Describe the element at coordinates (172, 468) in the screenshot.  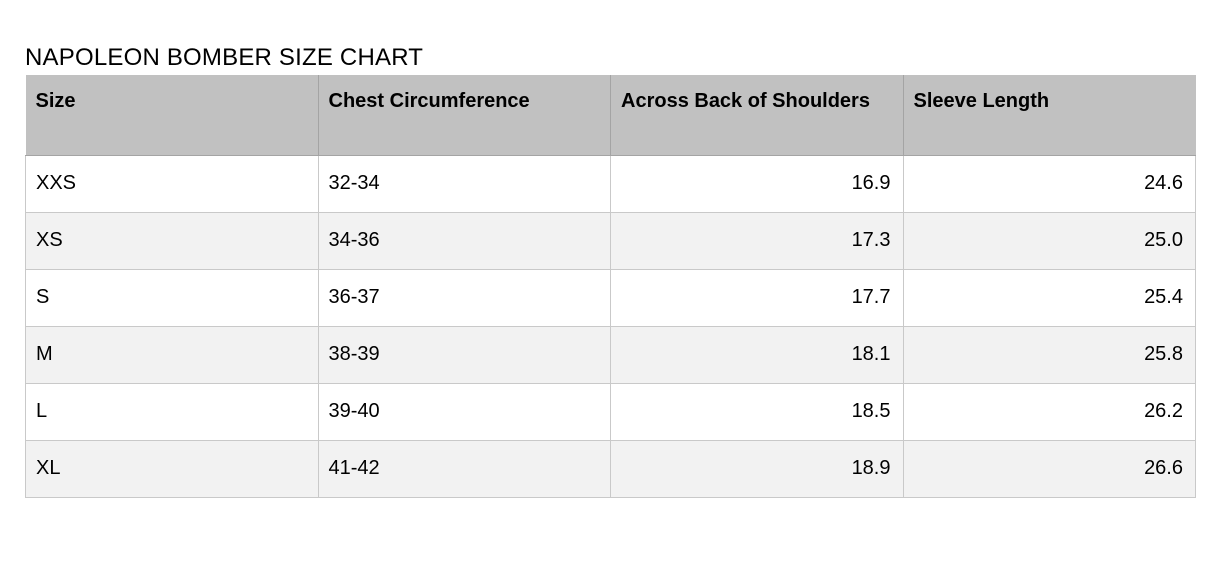
I see `table-cell: XL` at that location.